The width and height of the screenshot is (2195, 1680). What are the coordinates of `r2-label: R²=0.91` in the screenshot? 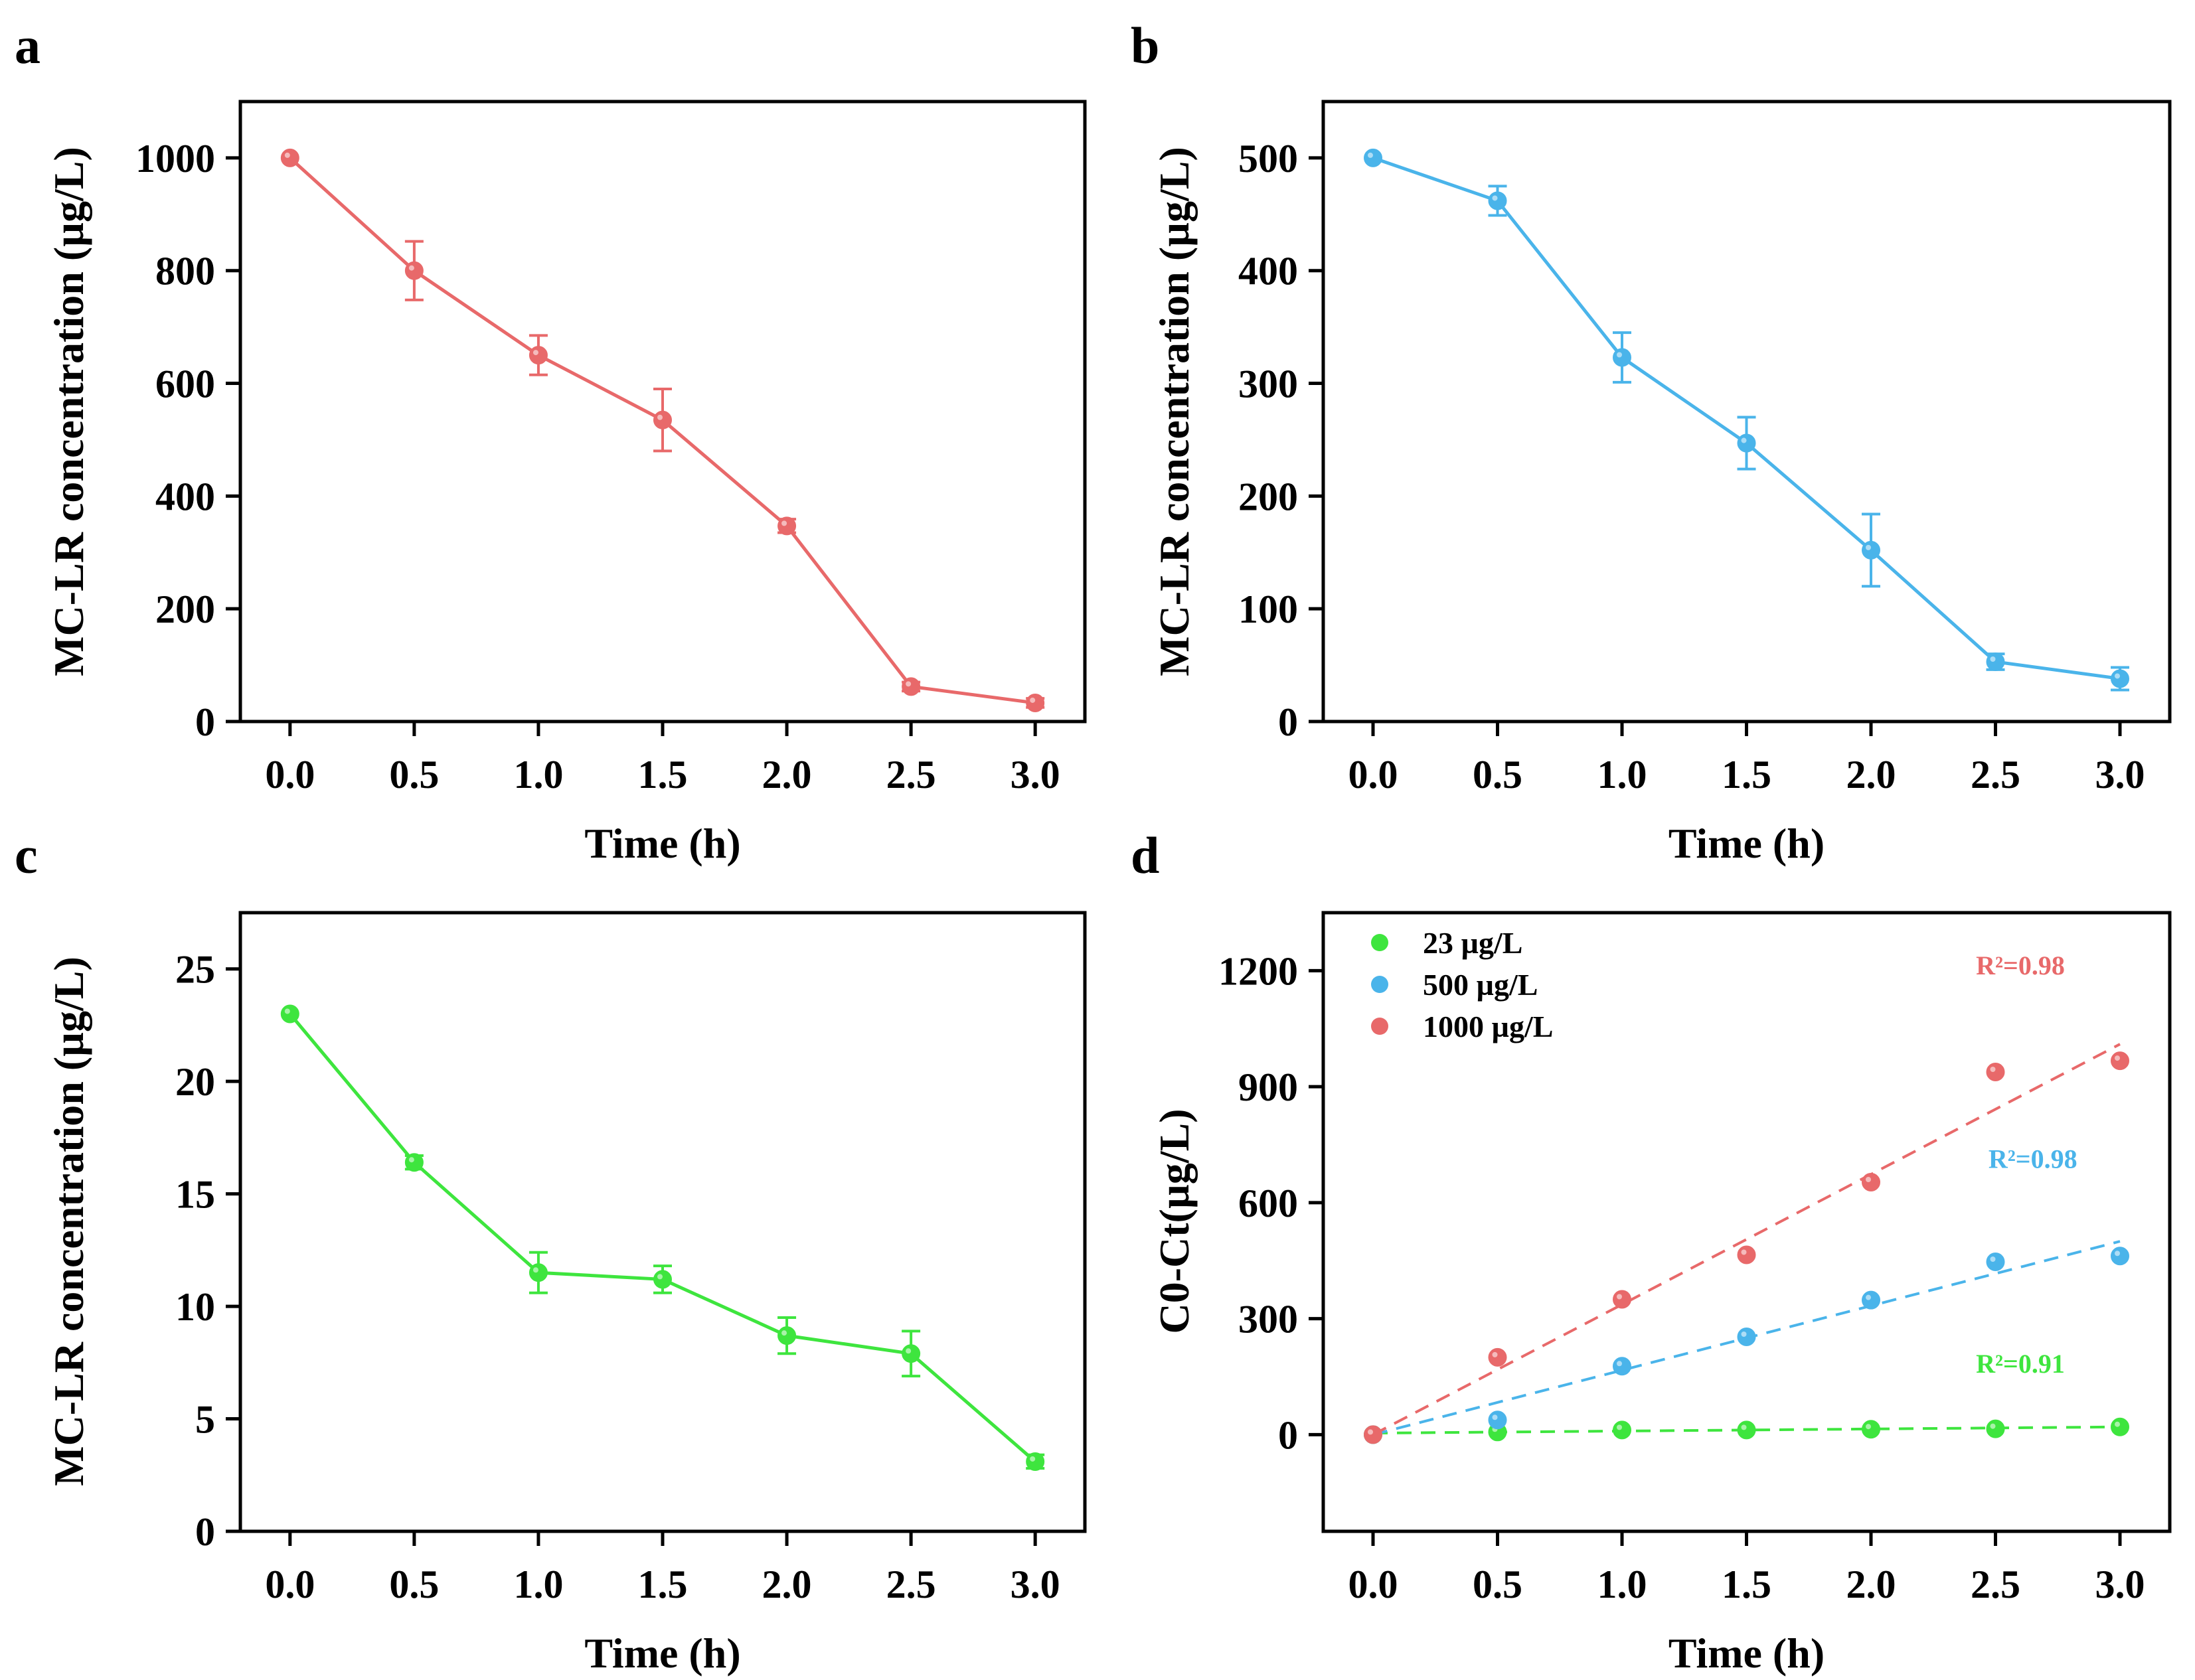 It's located at (2020, 1364).